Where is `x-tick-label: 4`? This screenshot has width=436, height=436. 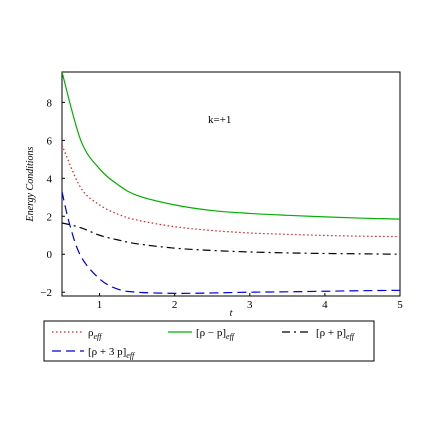
x-tick-label: 4 is located at coordinates (325, 305).